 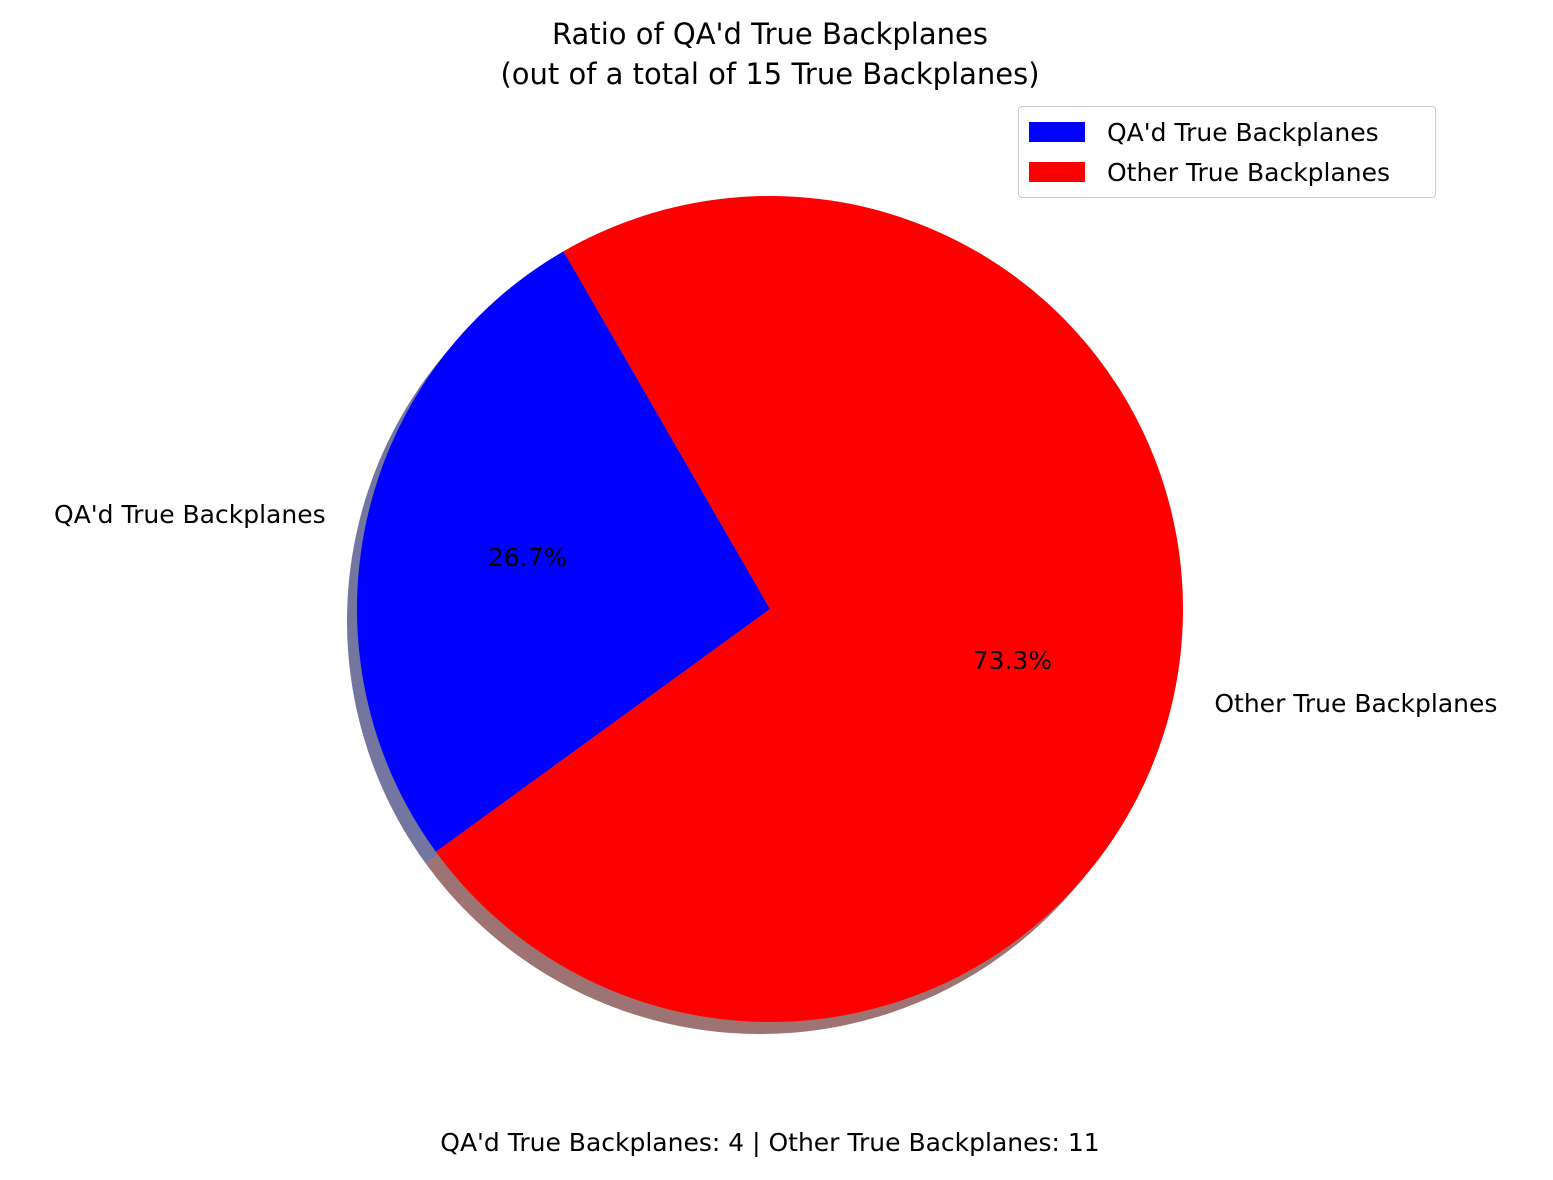 I want to click on chart-title: Ratio of QA'd True Backplanes, so click(x=770, y=34).